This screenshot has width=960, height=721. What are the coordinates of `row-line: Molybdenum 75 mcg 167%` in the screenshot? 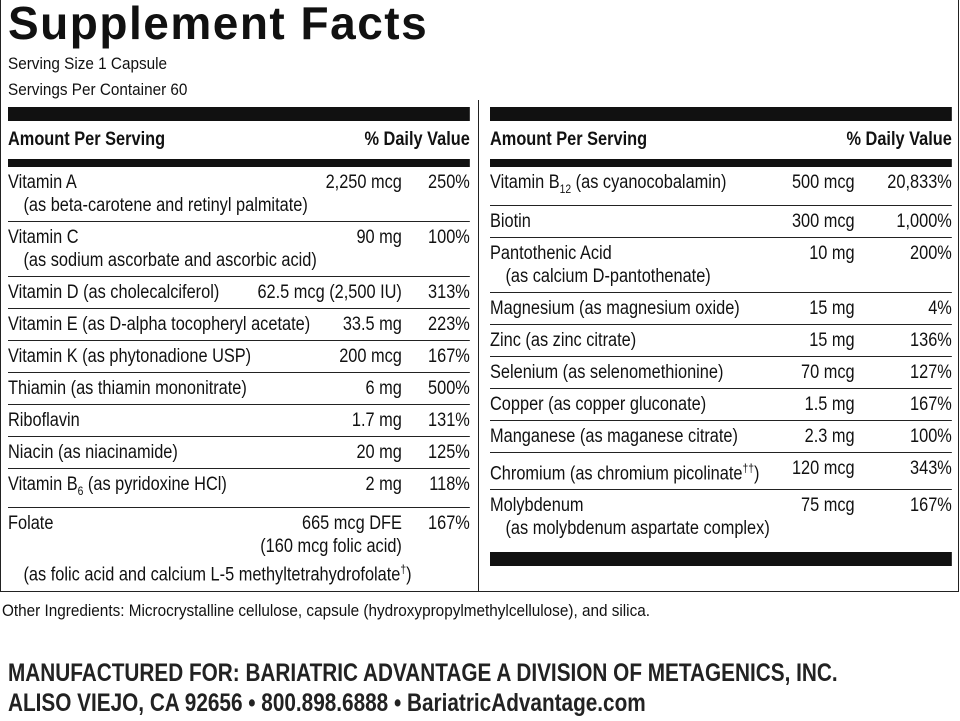 It's located at (721, 505).